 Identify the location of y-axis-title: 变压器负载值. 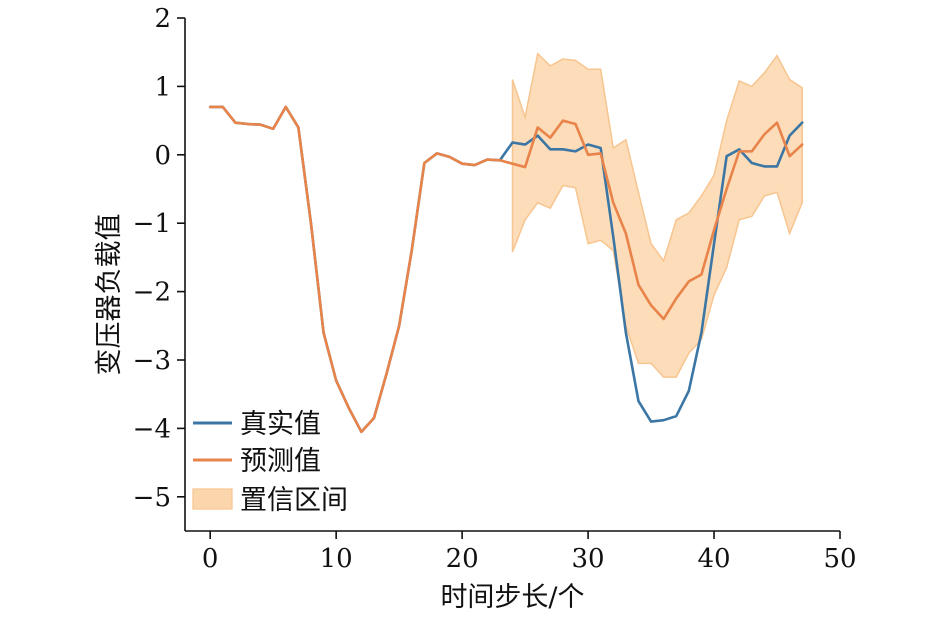
(109, 295).